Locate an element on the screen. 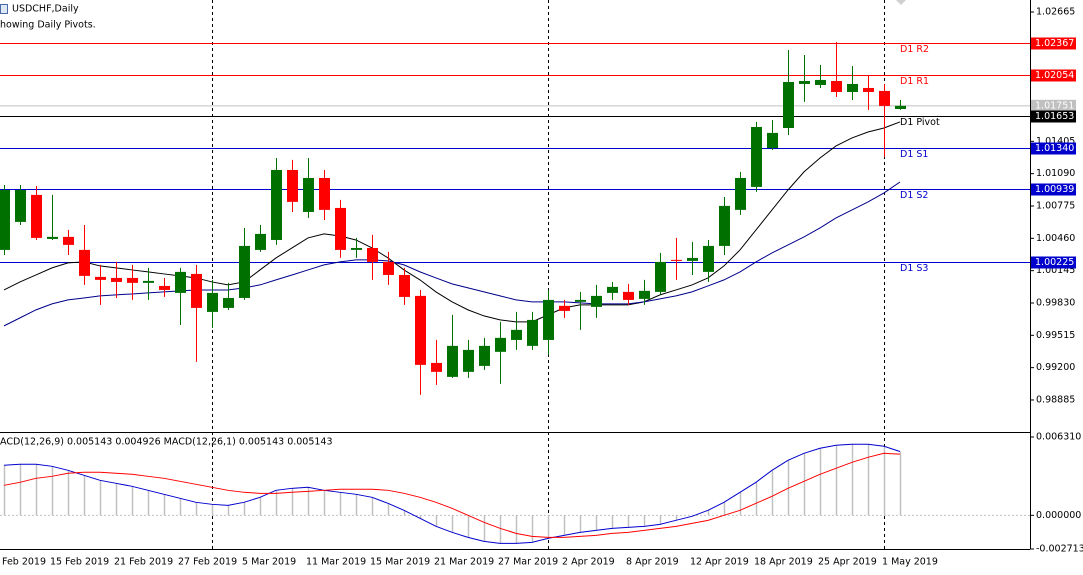 This screenshot has height=575, width=1083. x-tick-label: 21 Feb 2019 is located at coordinates (143, 562).